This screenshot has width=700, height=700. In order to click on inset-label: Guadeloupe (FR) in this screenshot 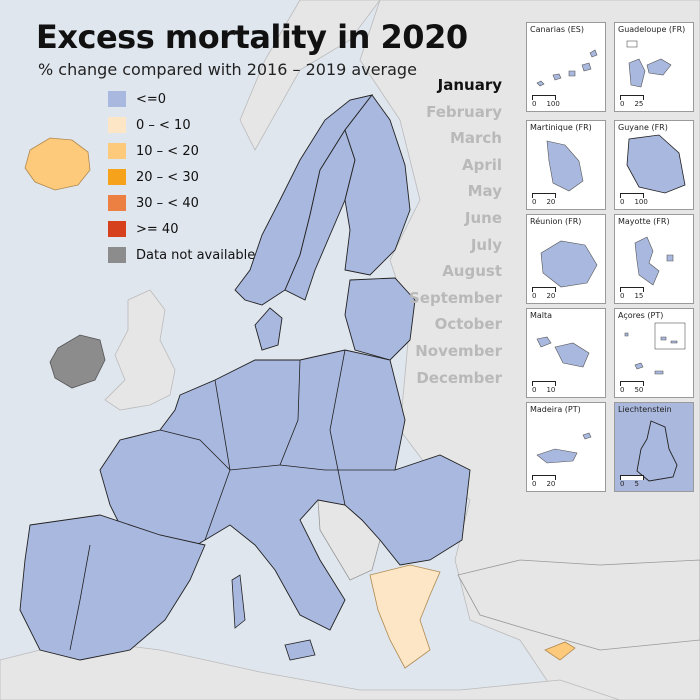, I will do `click(652, 29)`.